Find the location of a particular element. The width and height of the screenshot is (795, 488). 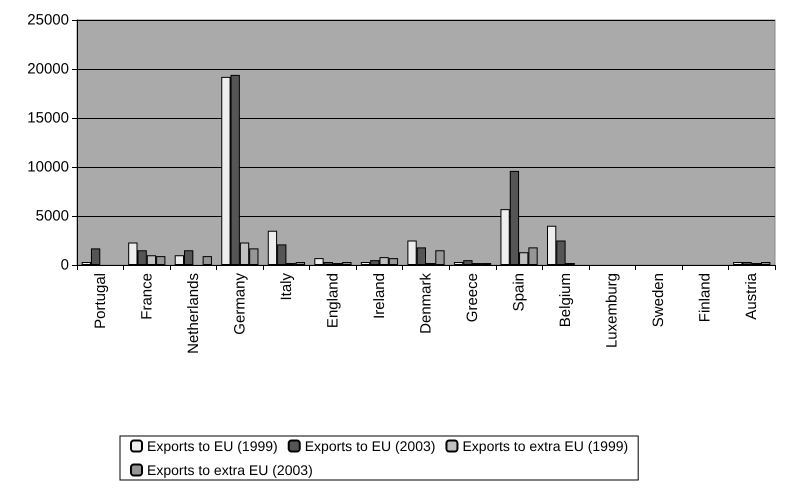

x-tick-label: Belgium is located at coordinates (565, 300).